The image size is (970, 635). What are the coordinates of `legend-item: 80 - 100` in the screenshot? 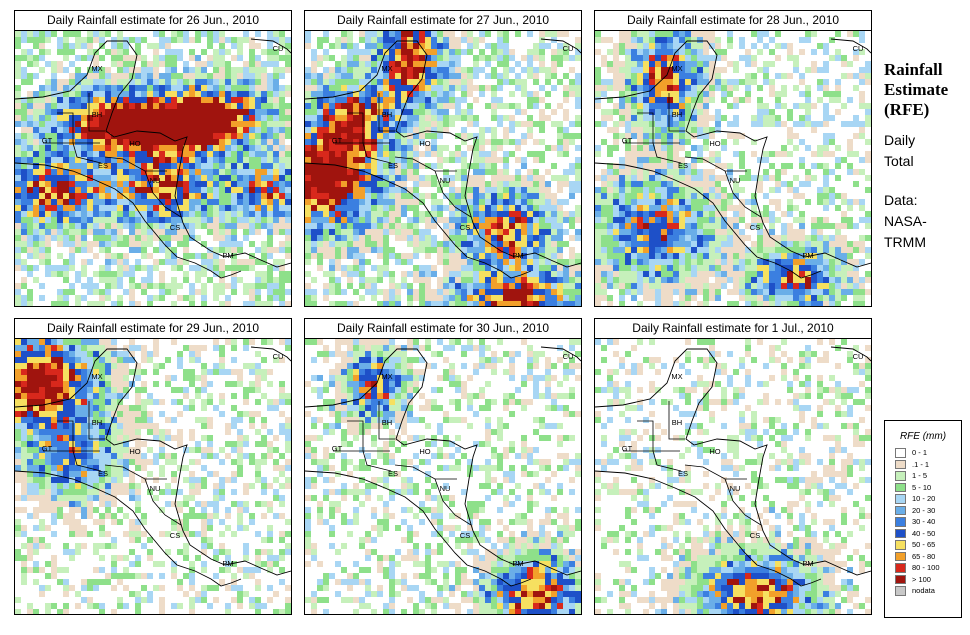 It's located at (928, 568).